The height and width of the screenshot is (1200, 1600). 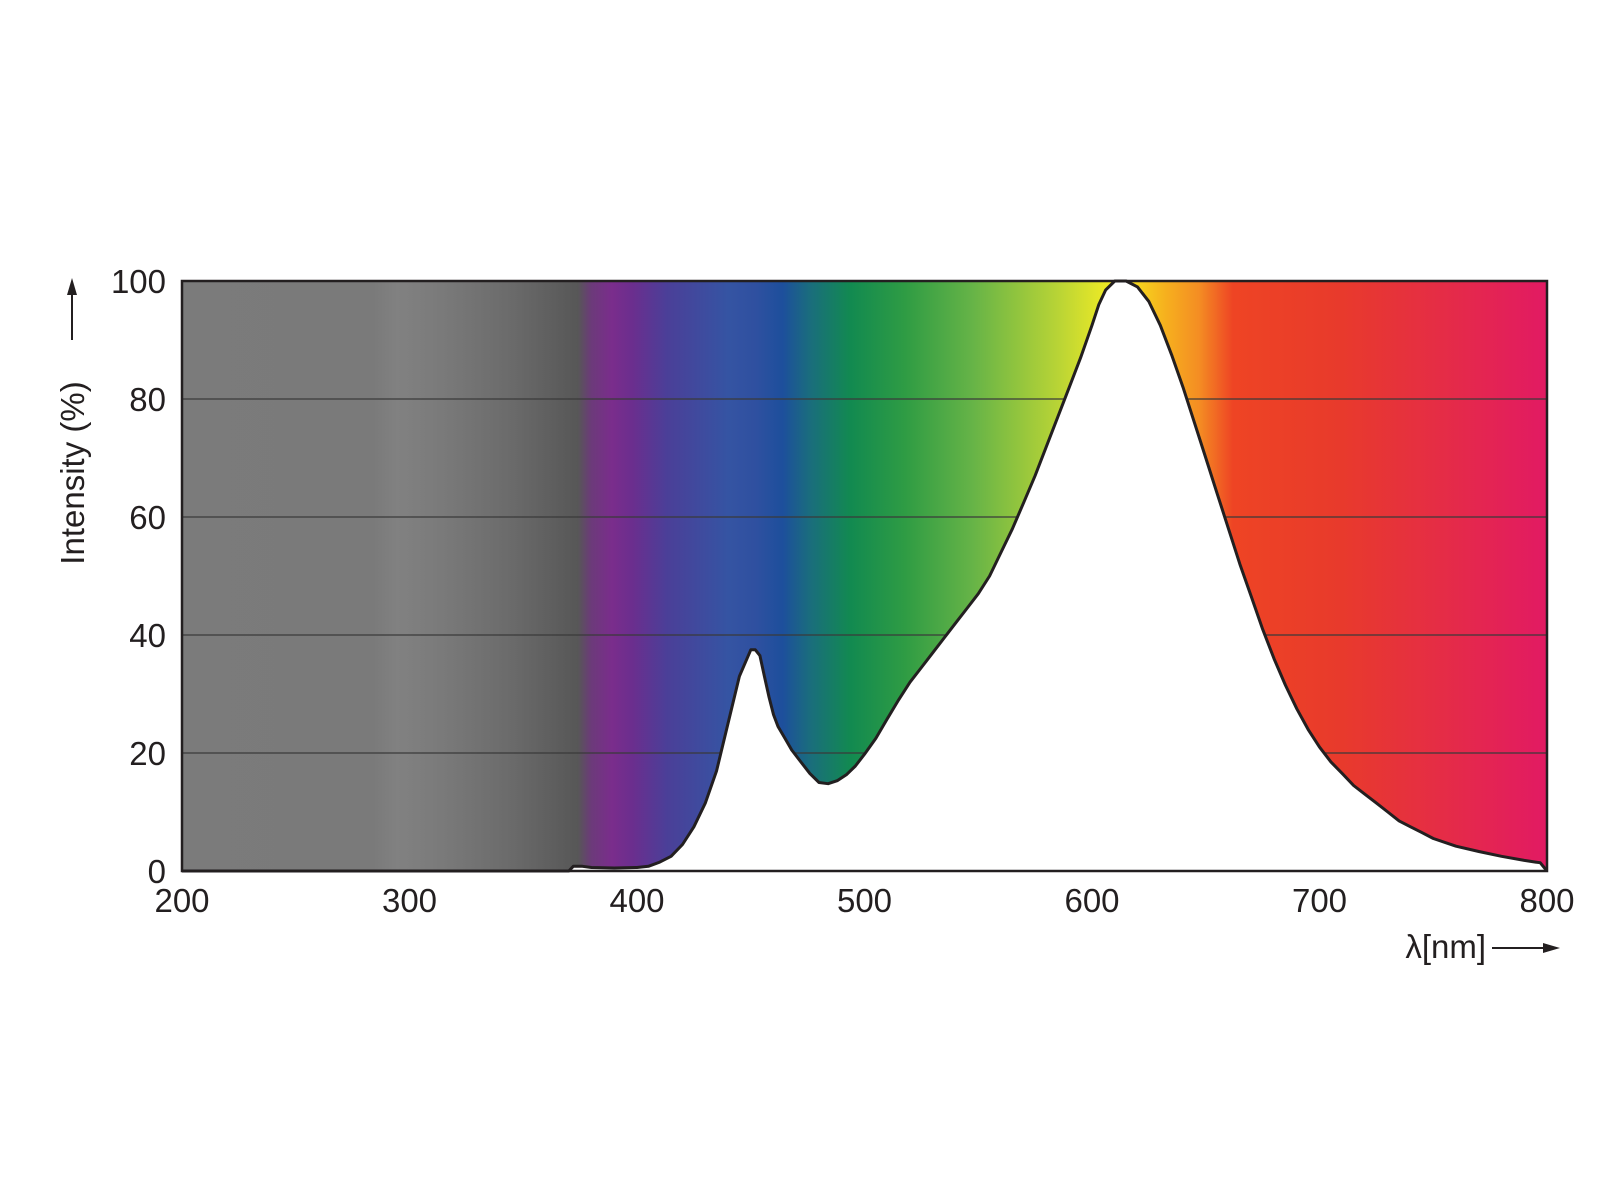 What do you see at coordinates (147, 635) in the screenshot?
I see `y-tick-label: 40` at bounding box center [147, 635].